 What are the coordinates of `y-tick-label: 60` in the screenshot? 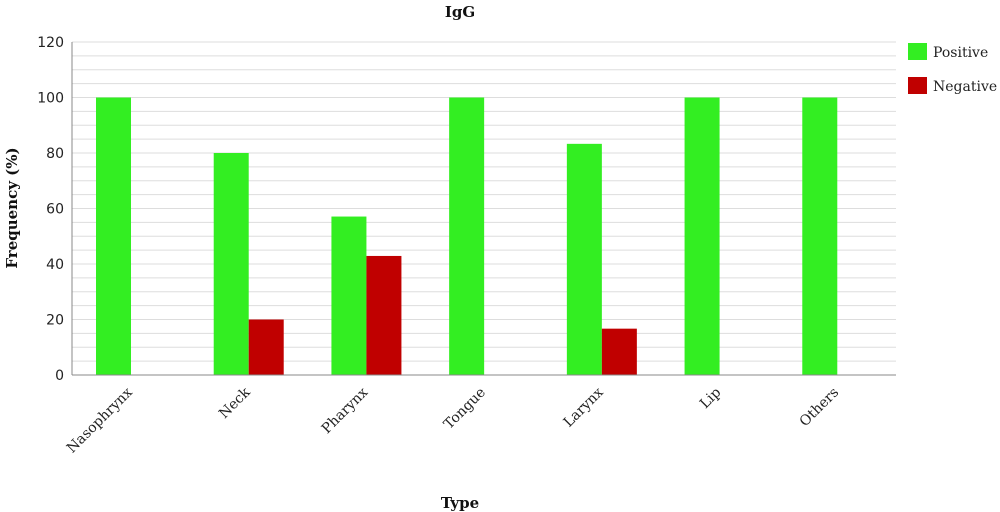 It's located at (55, 210).